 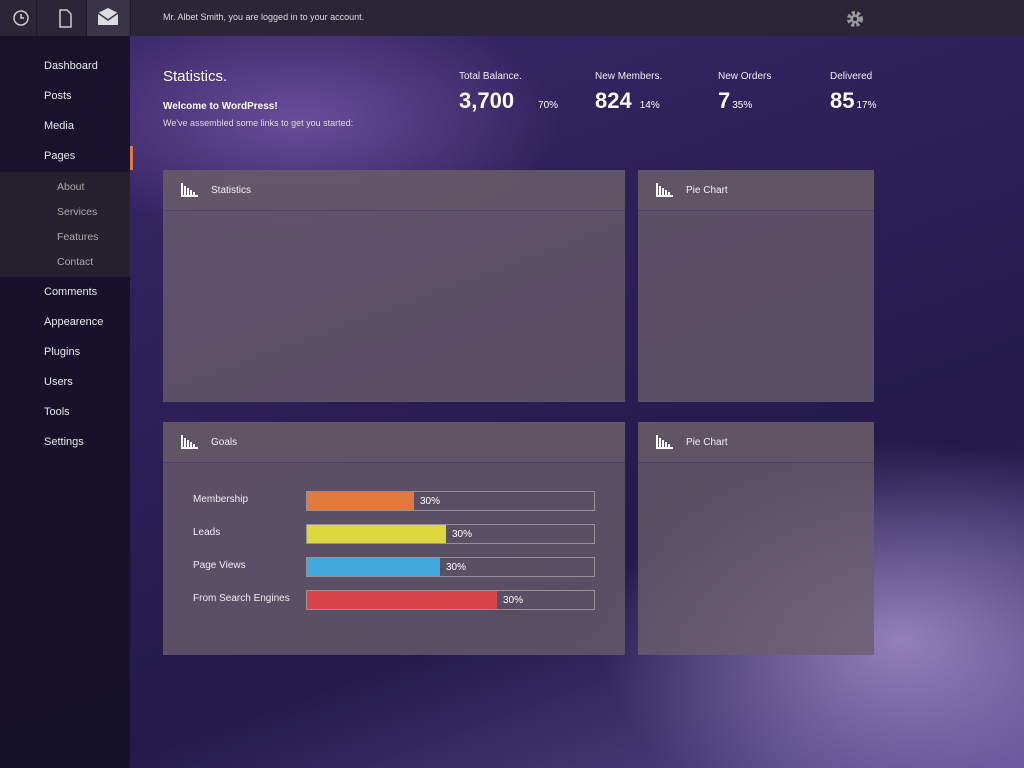 I want to click on welcome: Welcome to WordPress!, so click(x=220, y=106).